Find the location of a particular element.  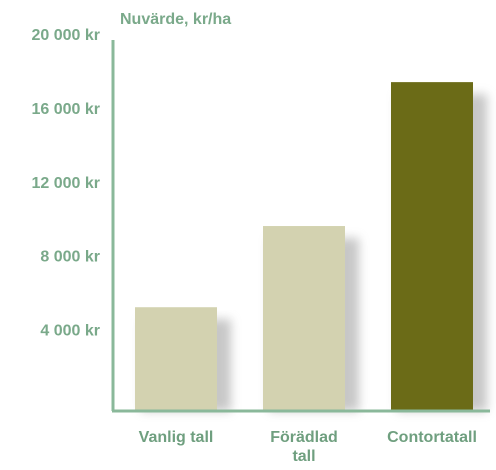

x-tick-label: Contortatall is located at coordinates (432, 437).